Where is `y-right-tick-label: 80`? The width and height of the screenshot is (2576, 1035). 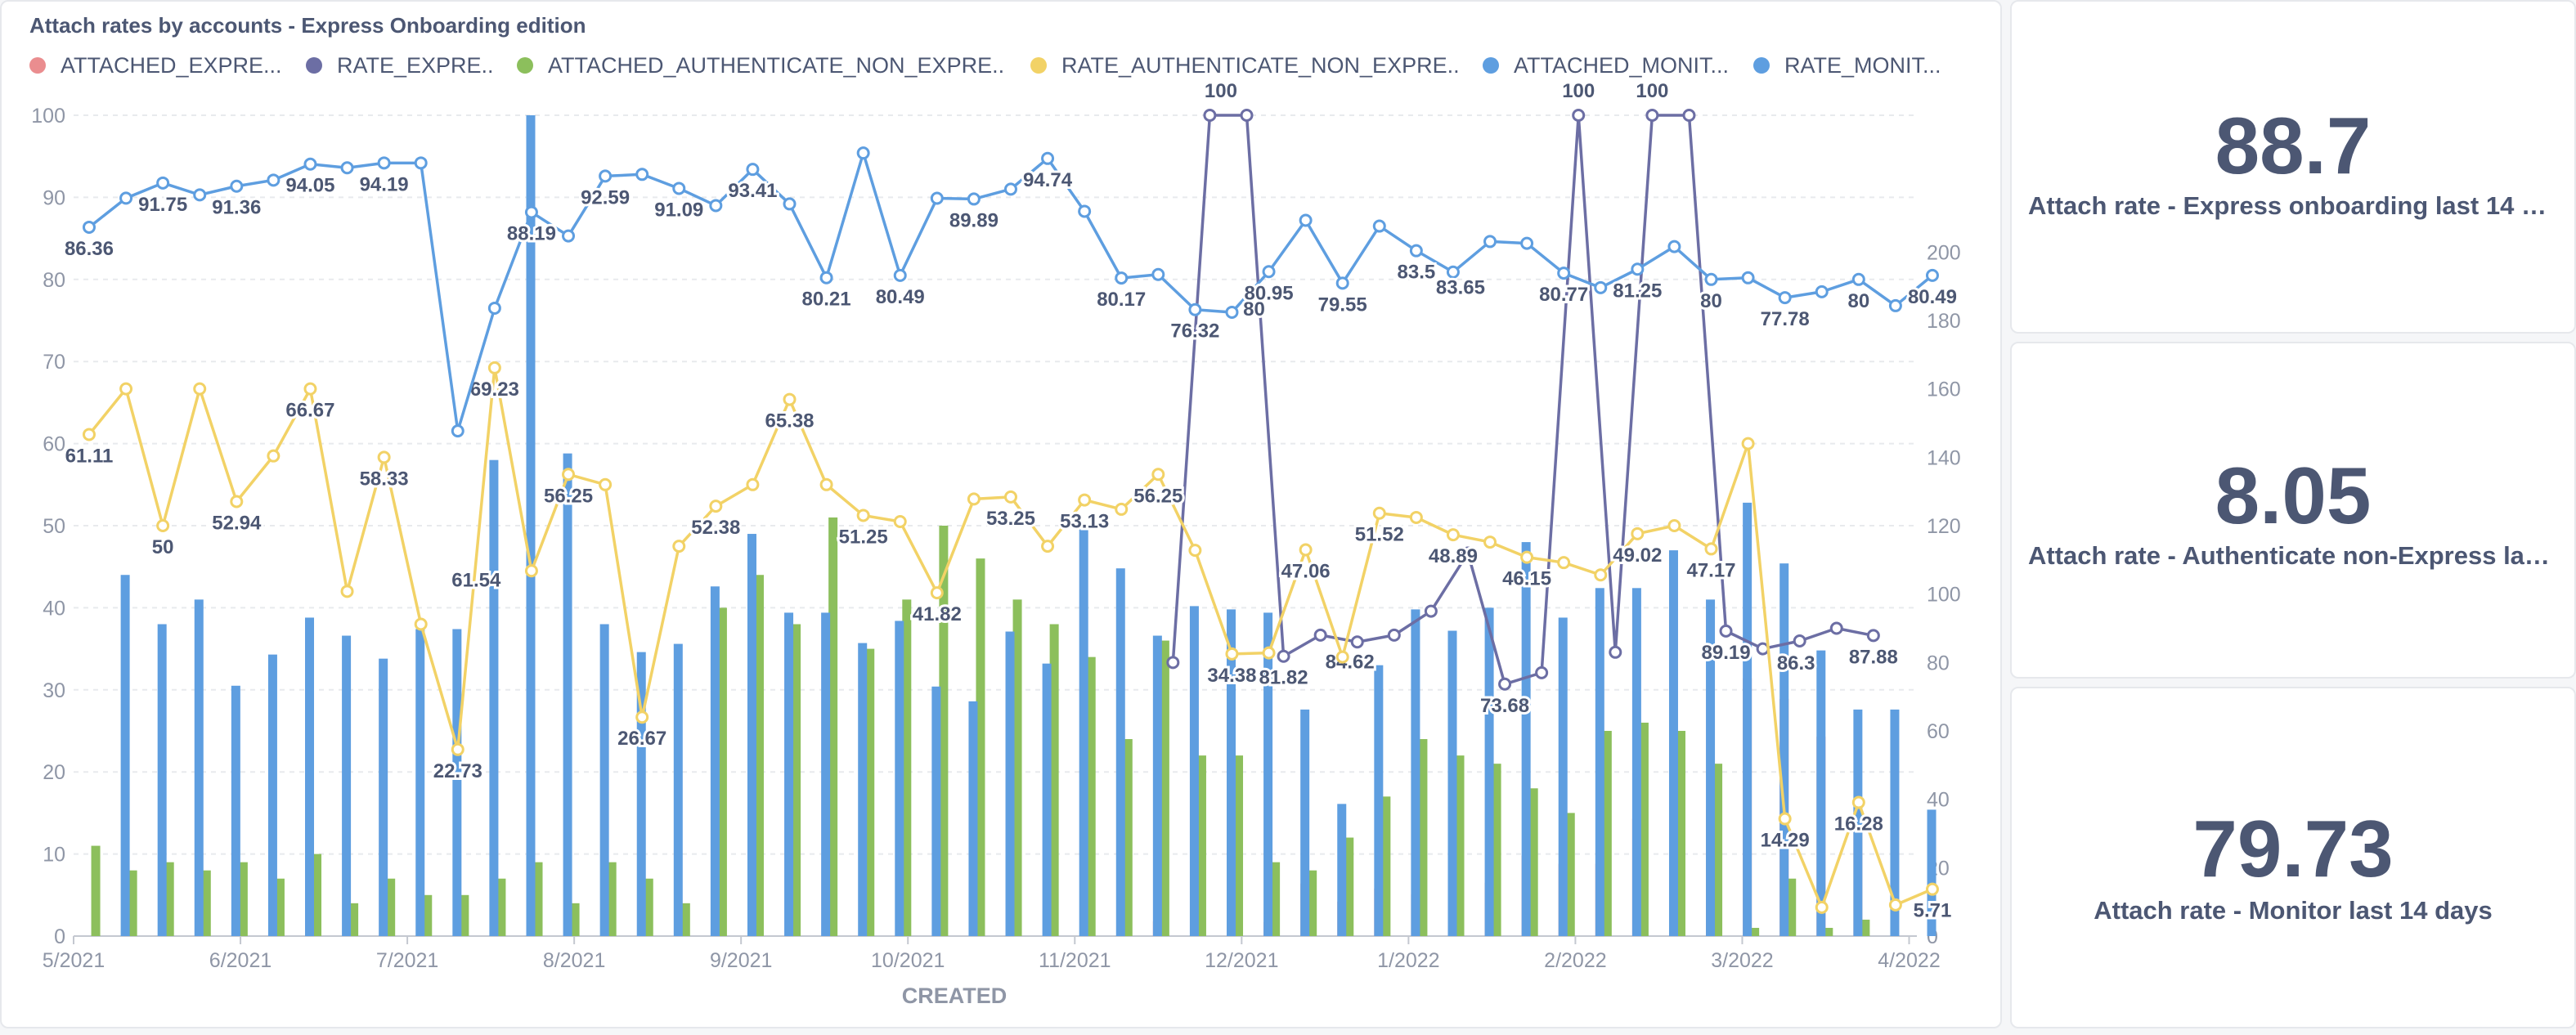
y-right-tick-label: 80 is located at coordinates (1939, 663).